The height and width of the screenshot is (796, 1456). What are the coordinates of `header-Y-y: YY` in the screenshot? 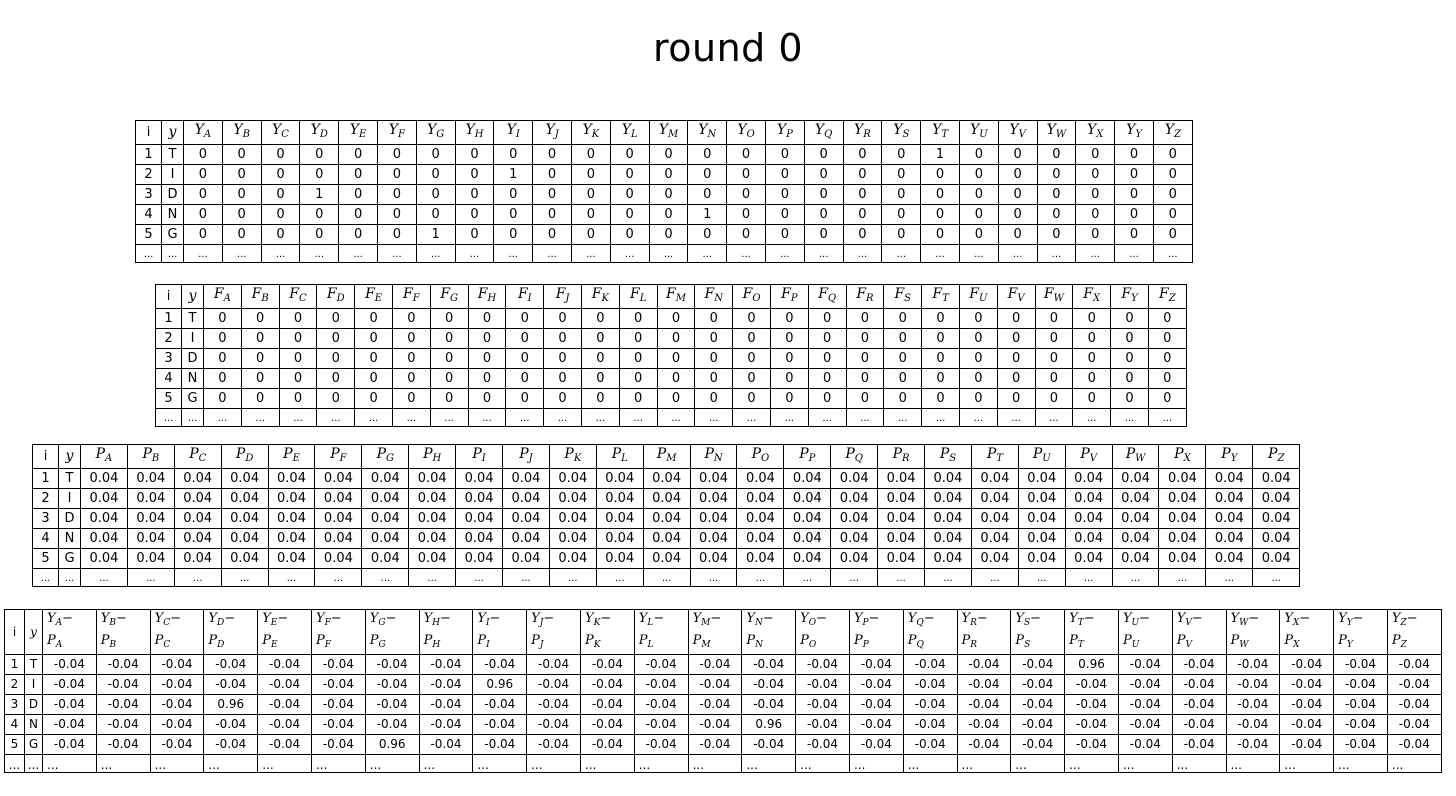 It's located at (1134, 132).